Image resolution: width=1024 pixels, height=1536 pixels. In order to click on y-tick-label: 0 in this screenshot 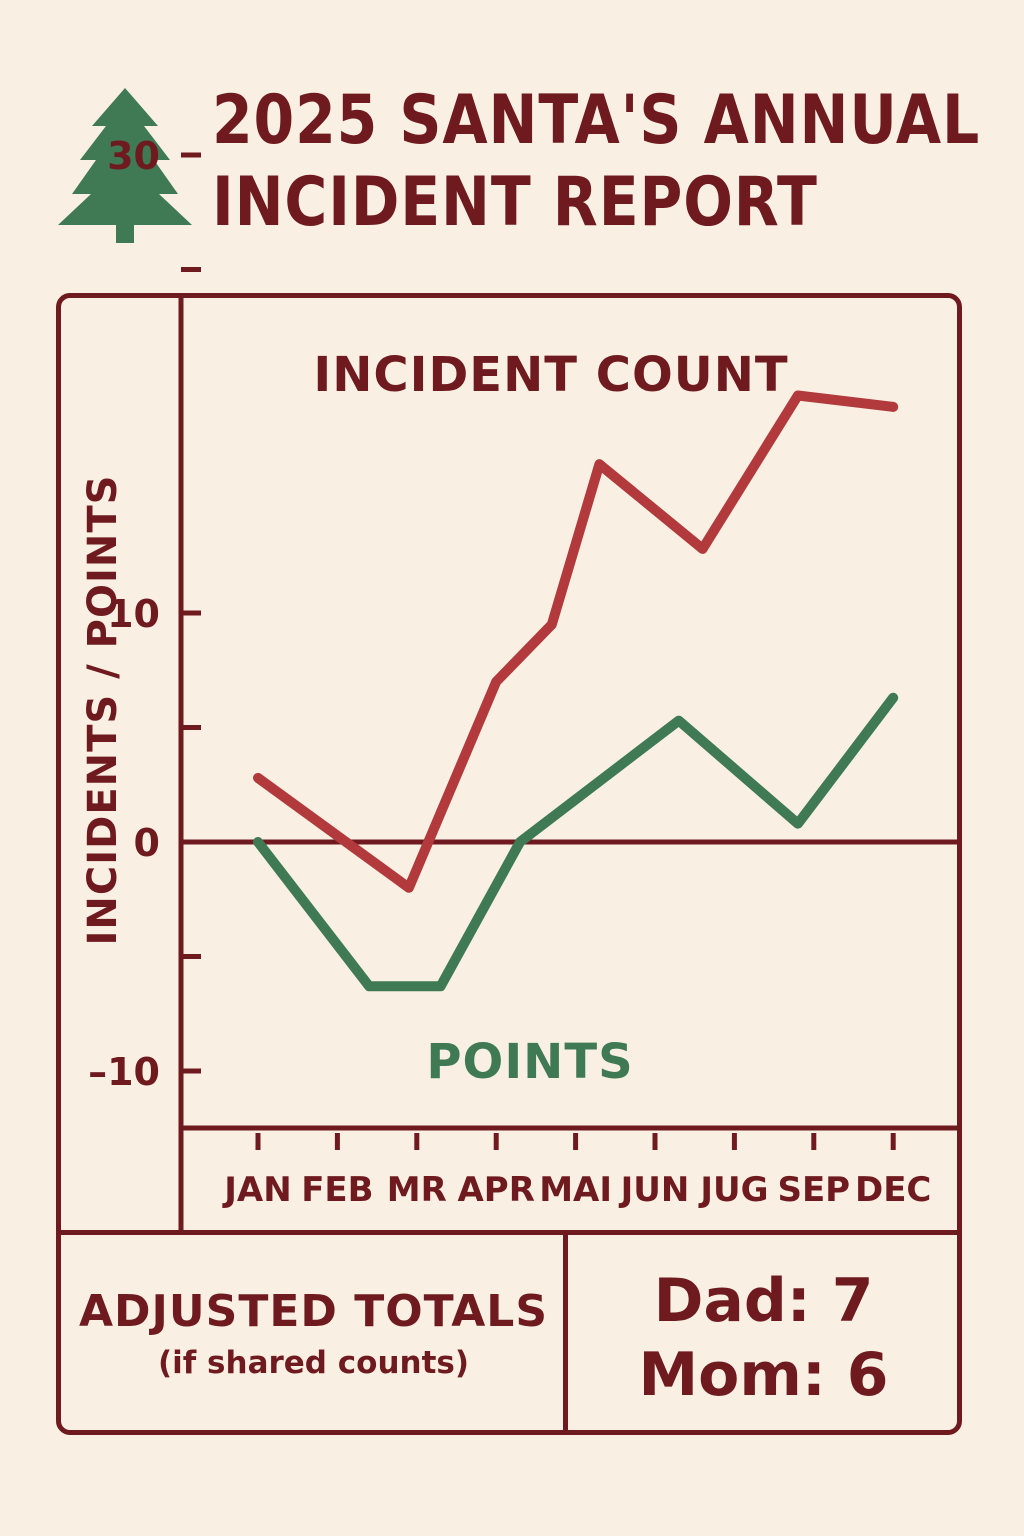, I will do `click(147, 843)`.